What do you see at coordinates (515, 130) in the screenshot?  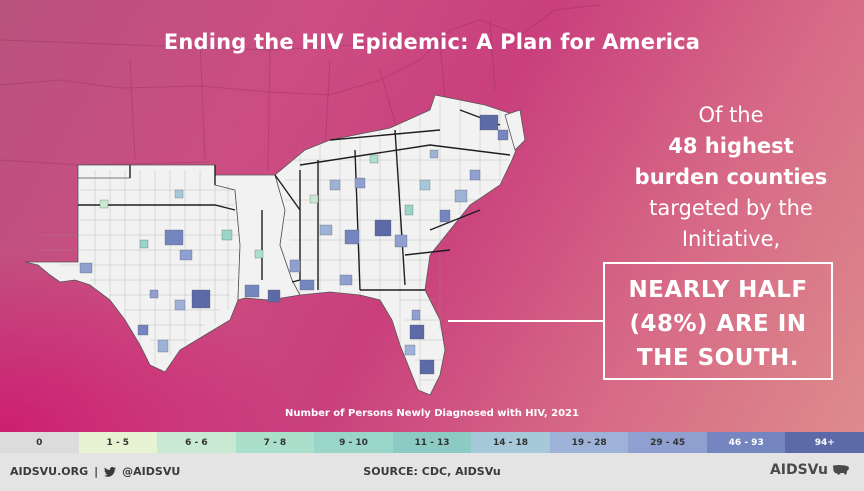 I see `delmarva-region` at bounding box center [515, 130].